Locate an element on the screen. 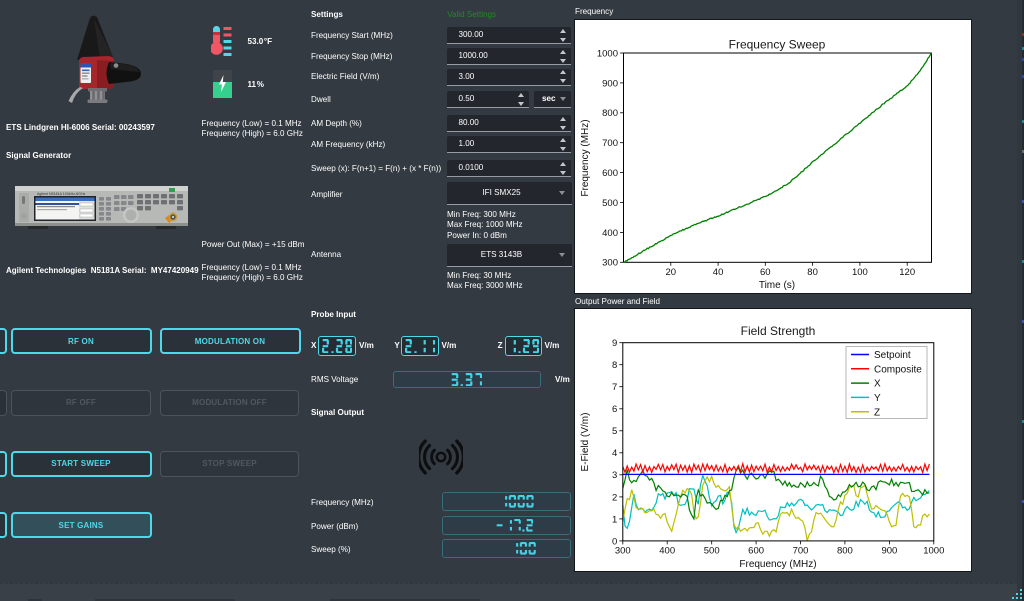 The width and height of the screenshot is (1024, 601). svg-text: Y is located at coordinates (877, 398).